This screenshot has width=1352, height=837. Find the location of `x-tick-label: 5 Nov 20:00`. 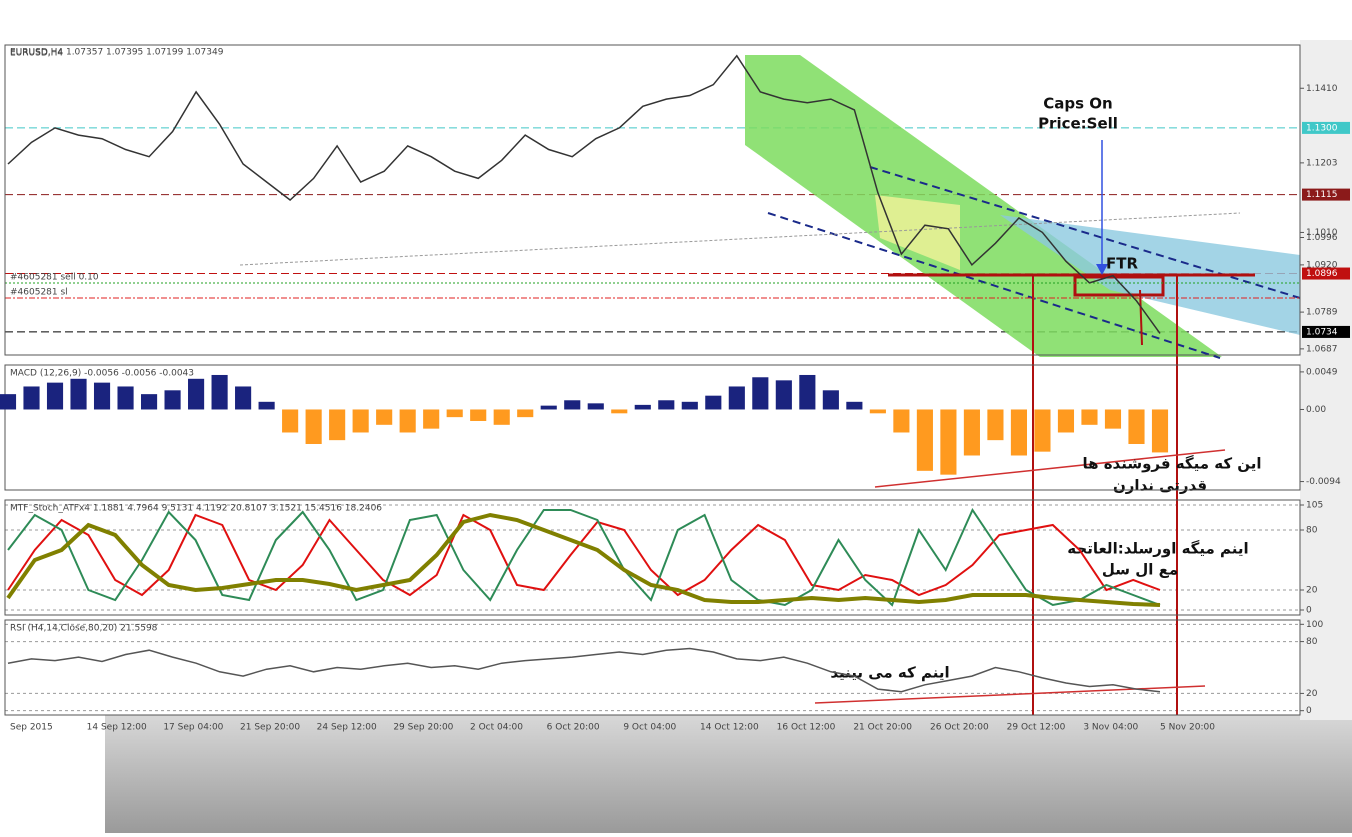

x-tick-label: 5 Nov 20:00 is located at coordinates (1187, 728).